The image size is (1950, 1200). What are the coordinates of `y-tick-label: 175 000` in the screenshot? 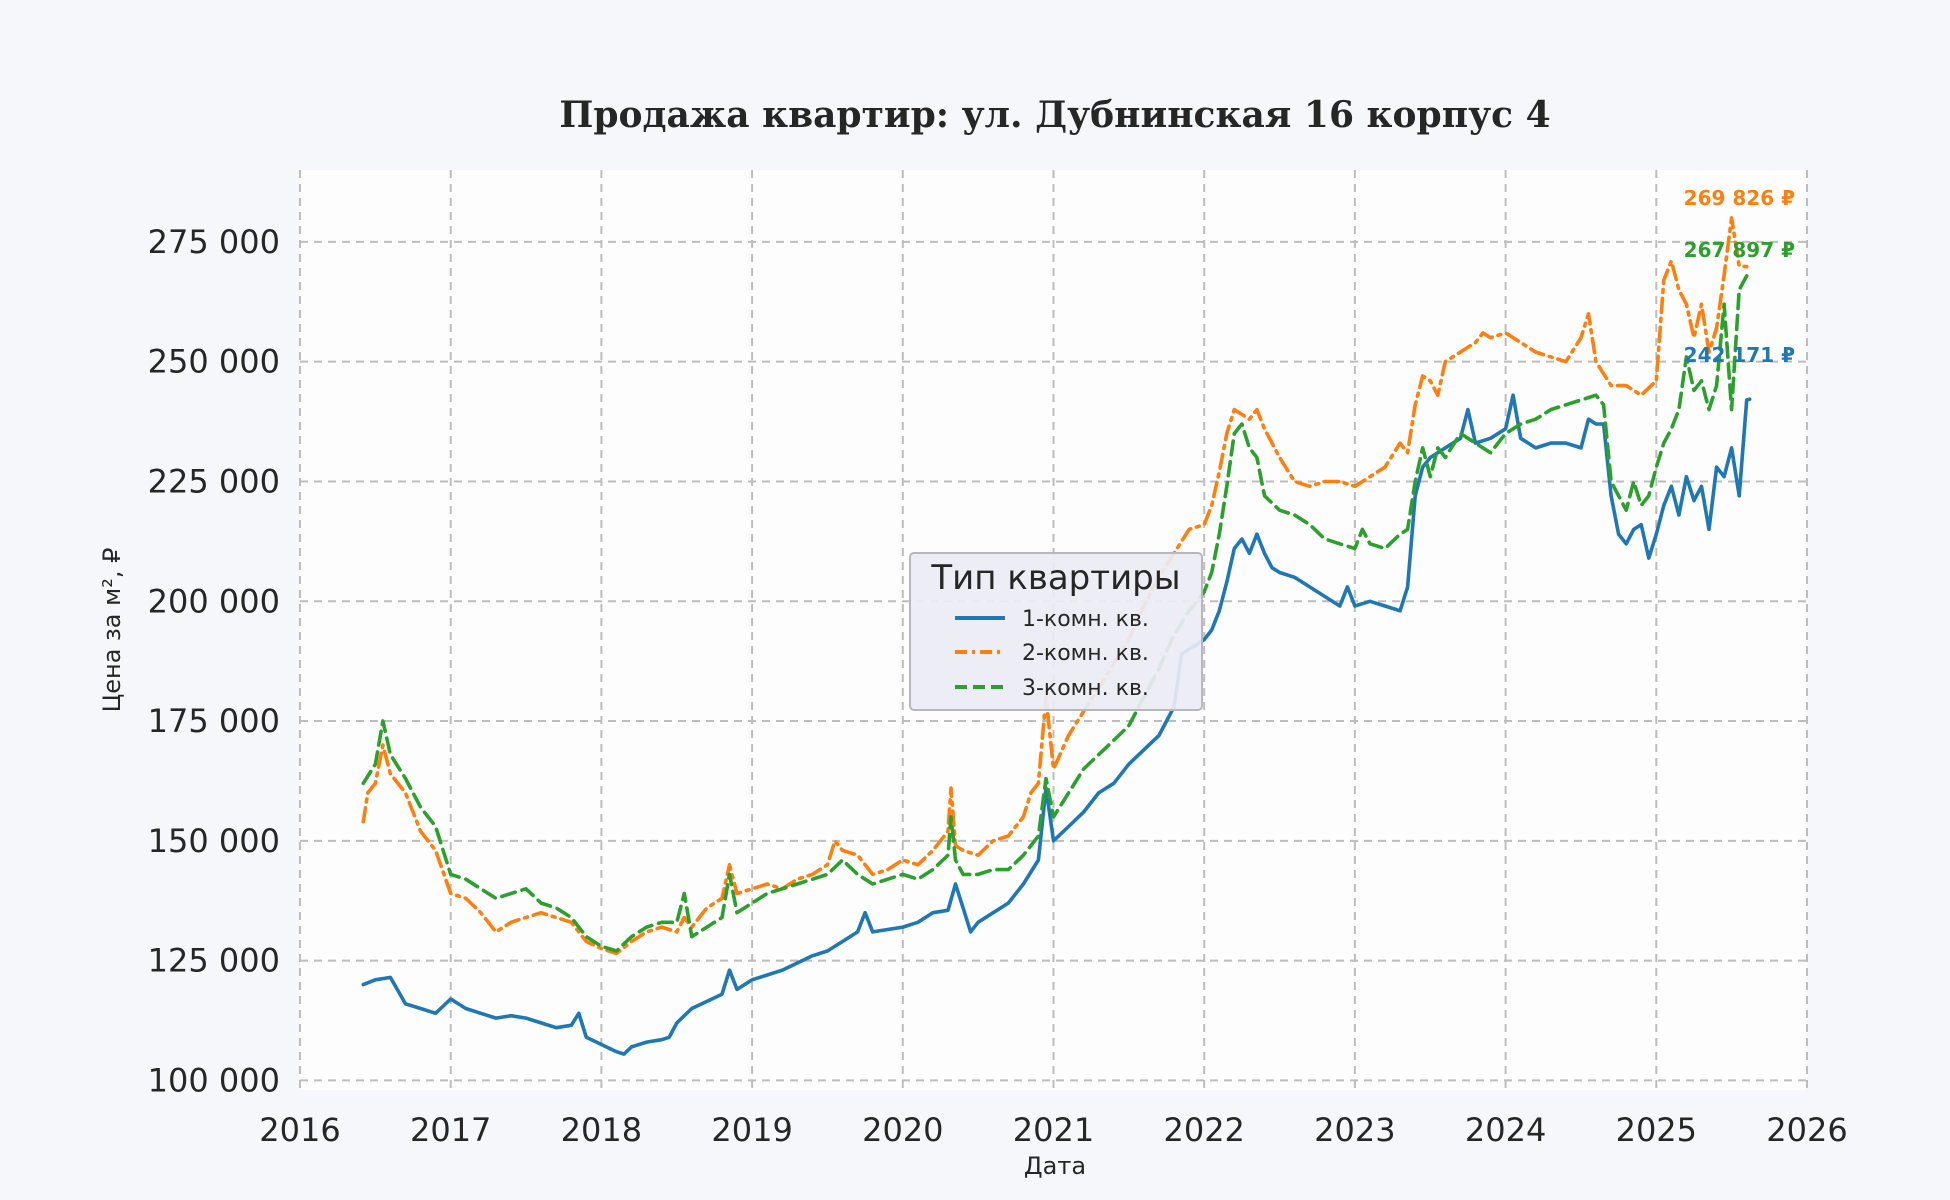 It's located at (214, 721).